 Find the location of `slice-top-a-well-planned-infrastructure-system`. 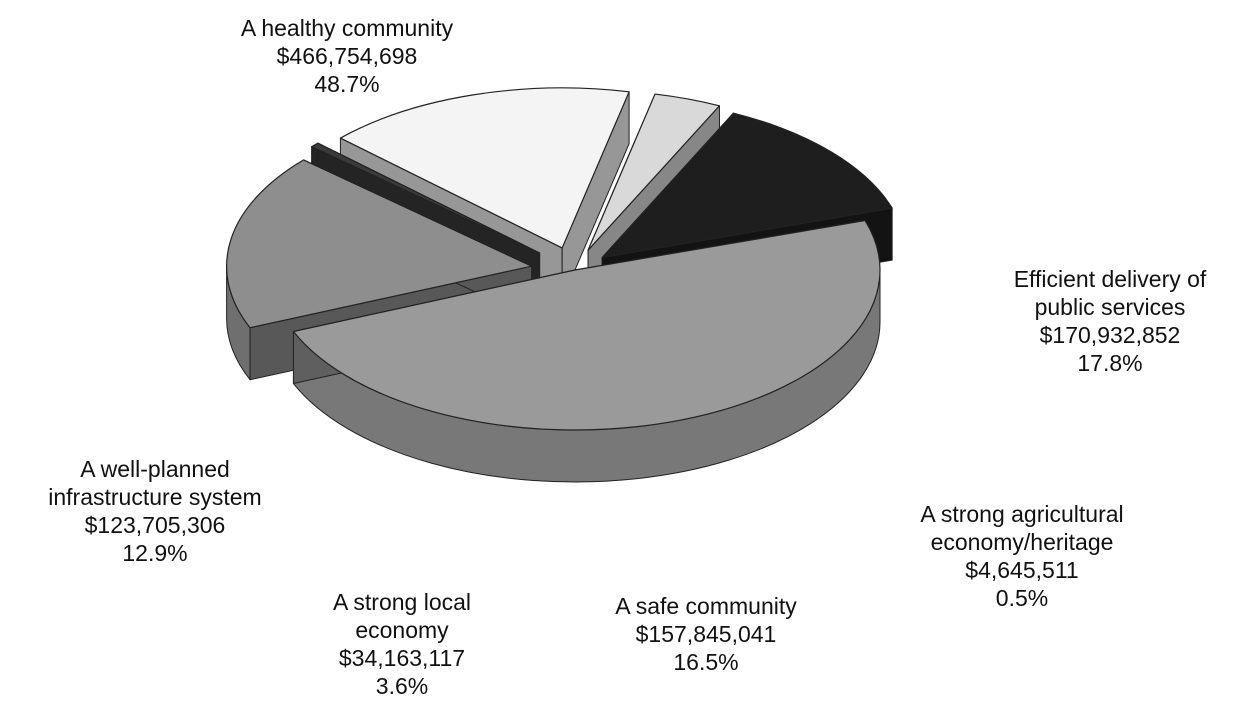

slice-top-a-well-planned-infrastructure-system is located at coordinates (747, 185).